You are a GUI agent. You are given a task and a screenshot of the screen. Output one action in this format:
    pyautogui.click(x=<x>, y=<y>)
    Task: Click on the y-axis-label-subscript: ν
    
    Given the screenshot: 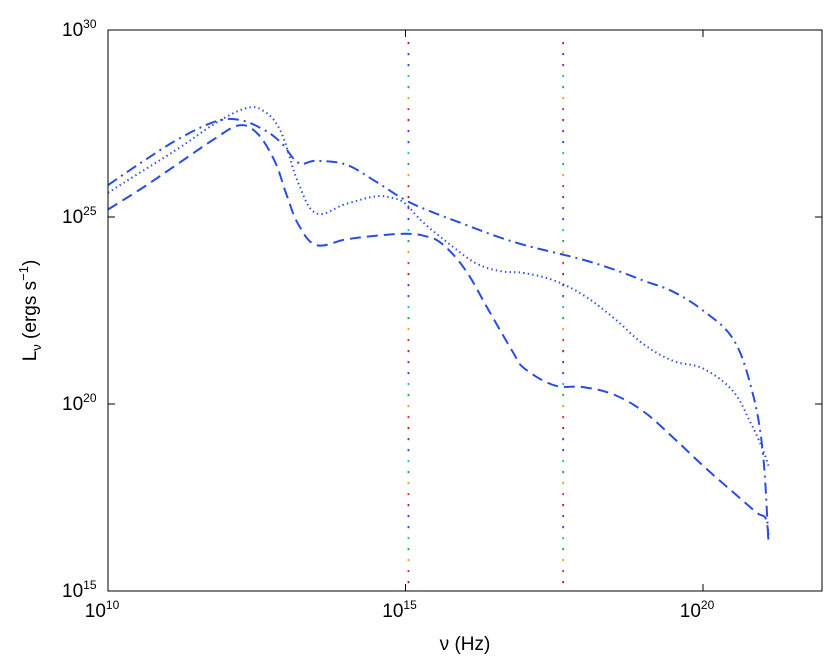 What is the action you would take?
    pyautogui.click(x=36, y=347)
    